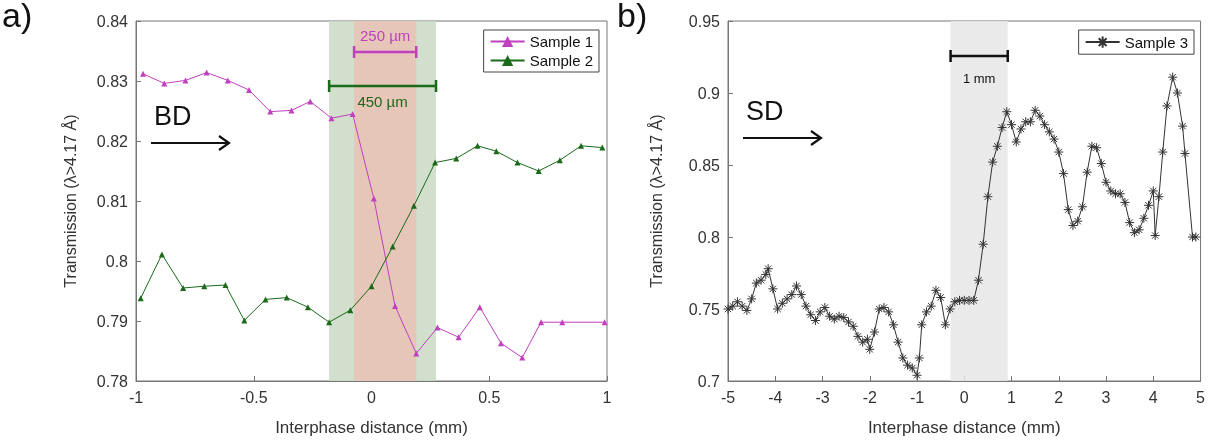 The image size is (1208, 444). Describe the element at coordinates (112, 381) in the screenshot. I see `y-tick-label: 0.78` at that location.